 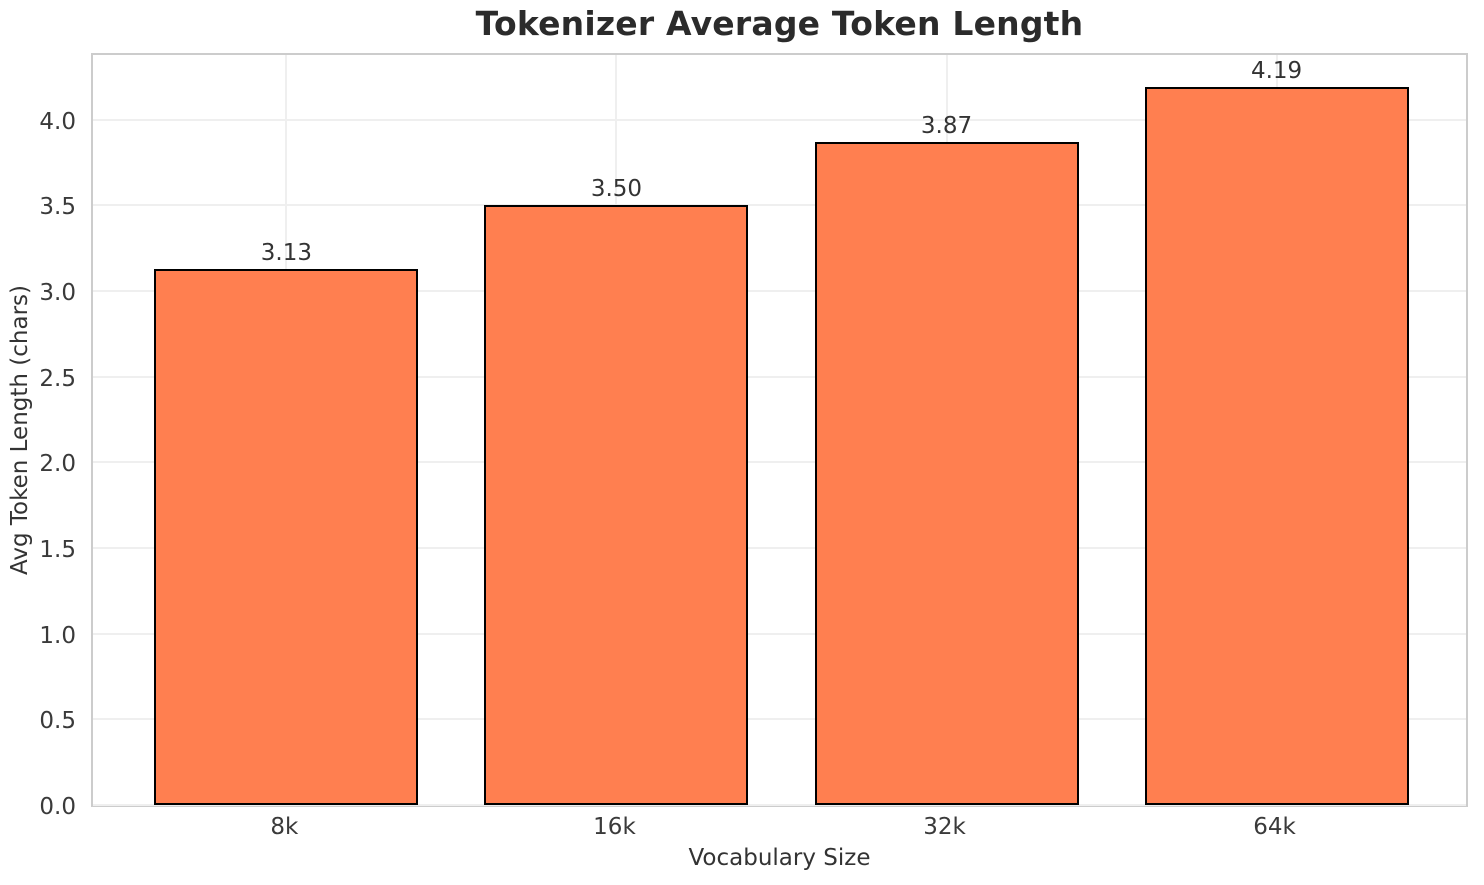 What do you see at coordinates (286, 536) in the screenshot?
I see `bar-8k` at bounding box center [286, 536].